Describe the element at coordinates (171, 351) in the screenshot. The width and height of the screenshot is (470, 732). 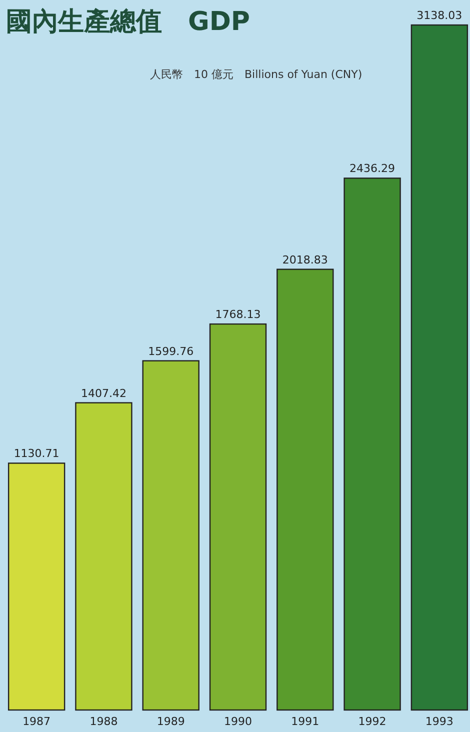
I see `data-label: 1599.76` at that location.